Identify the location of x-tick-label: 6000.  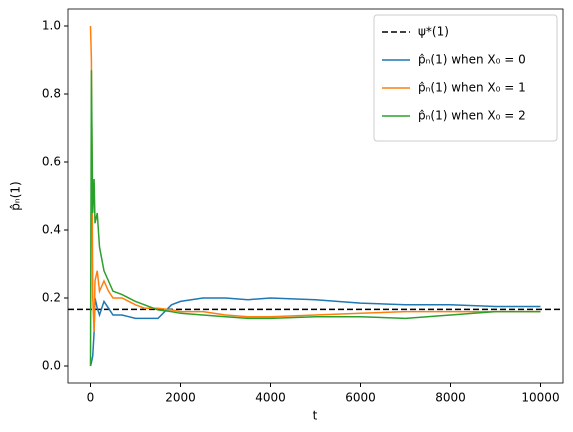
(360, 398).